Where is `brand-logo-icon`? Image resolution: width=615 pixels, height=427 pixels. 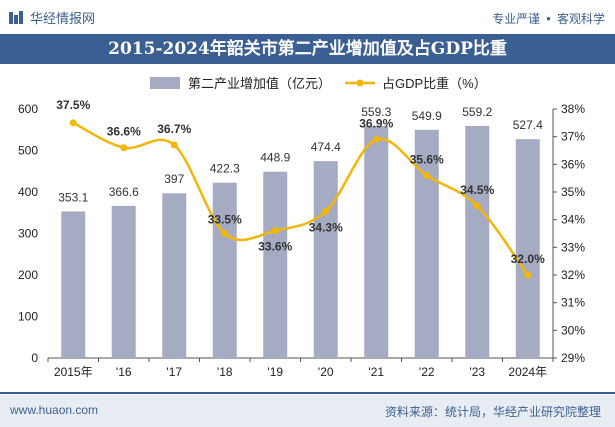 brand-logo-icon is located at coordinates (16, 17).